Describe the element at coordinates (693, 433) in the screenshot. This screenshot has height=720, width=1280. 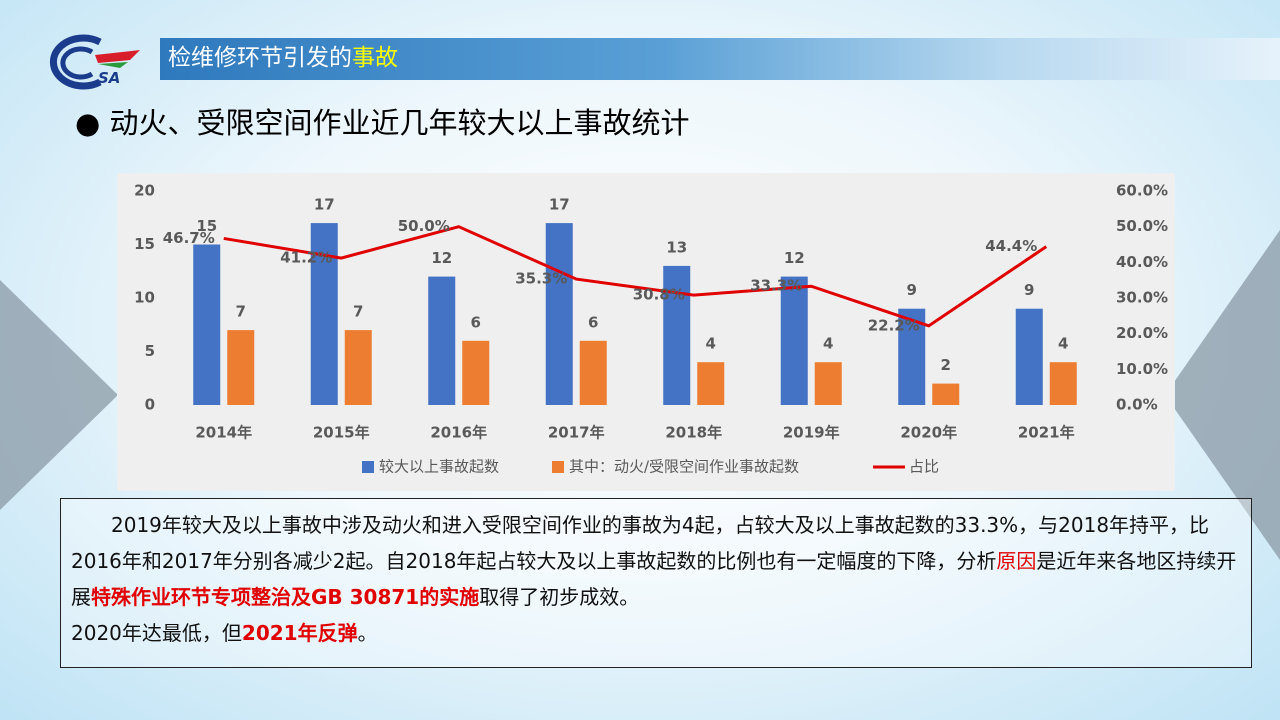
I see `x-tick-label: 2018年` at that location.